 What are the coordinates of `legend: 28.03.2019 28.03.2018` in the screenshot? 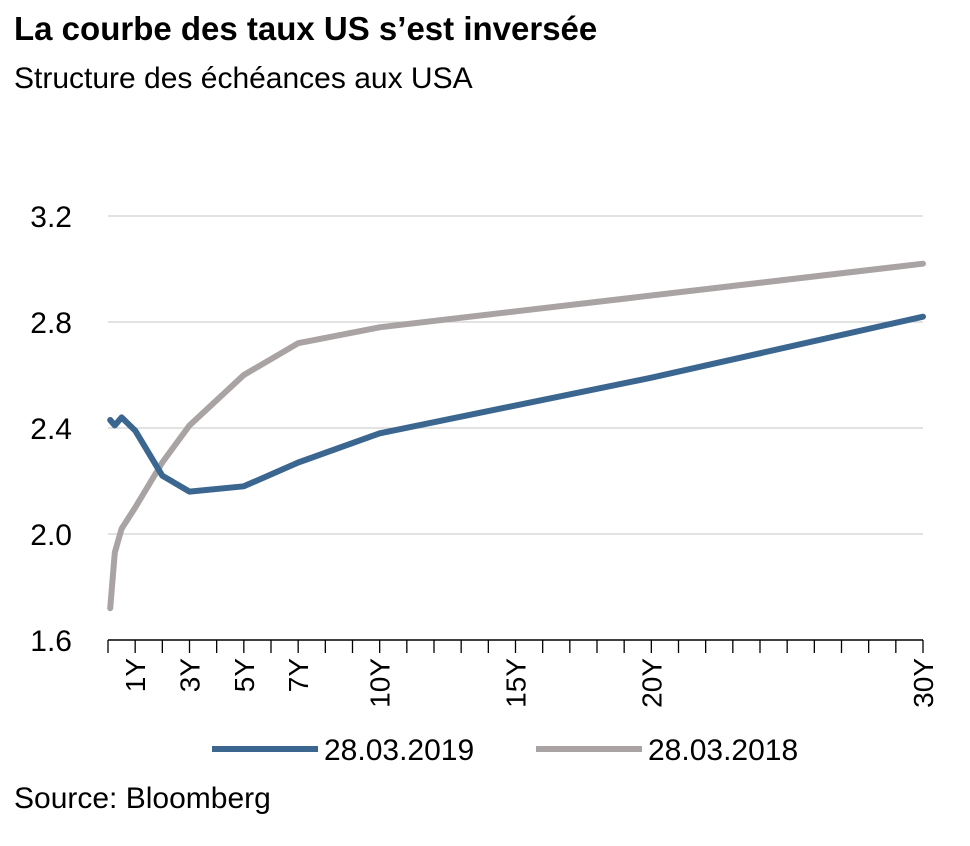 It's located at (505, 750).